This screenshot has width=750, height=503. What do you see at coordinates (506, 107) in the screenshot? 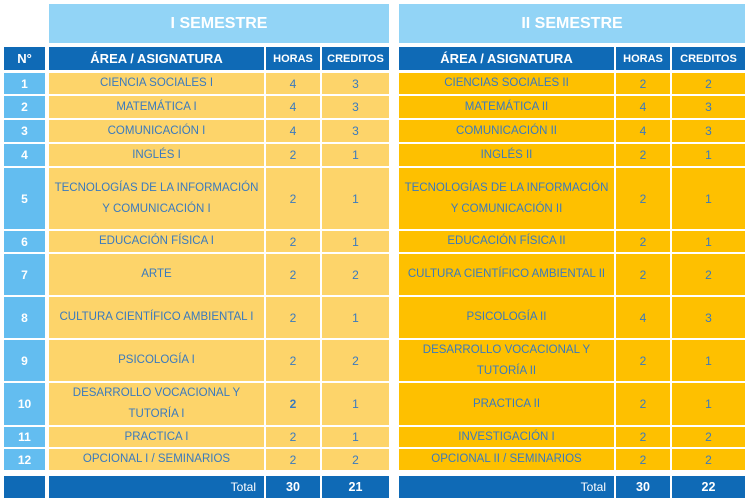
I see `subject-name: MATEMÁTICA II` at bounding box center [506, 107].